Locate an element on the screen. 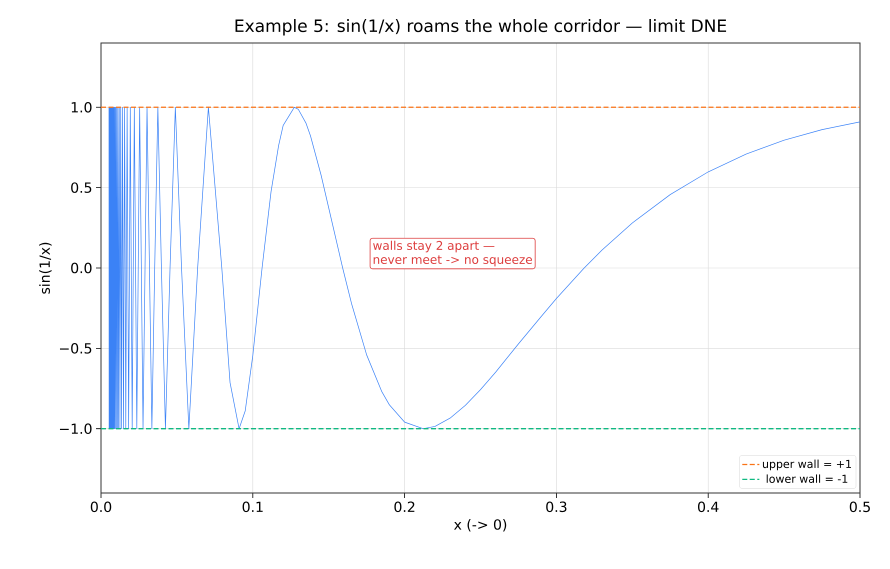  x-tick-label: 0.5 is located at coordinates (860, 507).